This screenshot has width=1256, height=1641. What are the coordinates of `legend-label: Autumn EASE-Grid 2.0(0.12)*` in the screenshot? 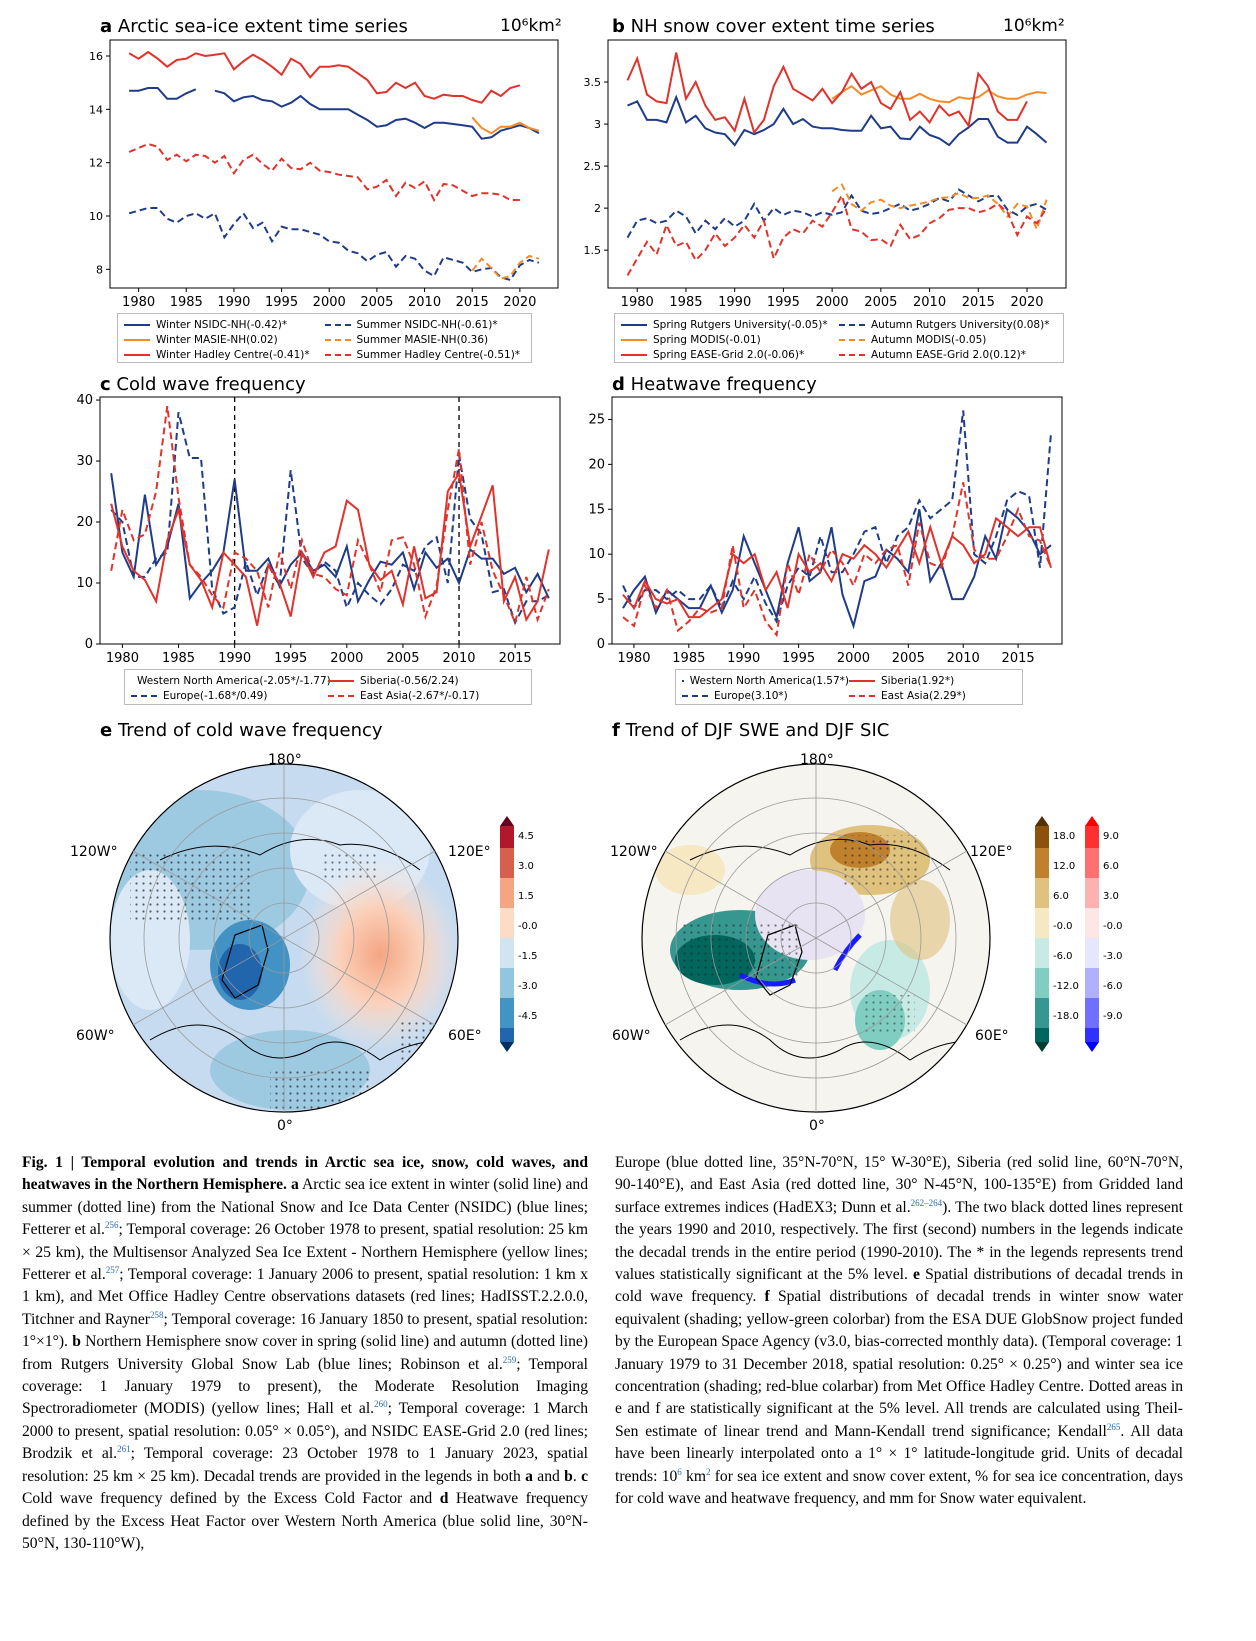 It's located at (949, 354).